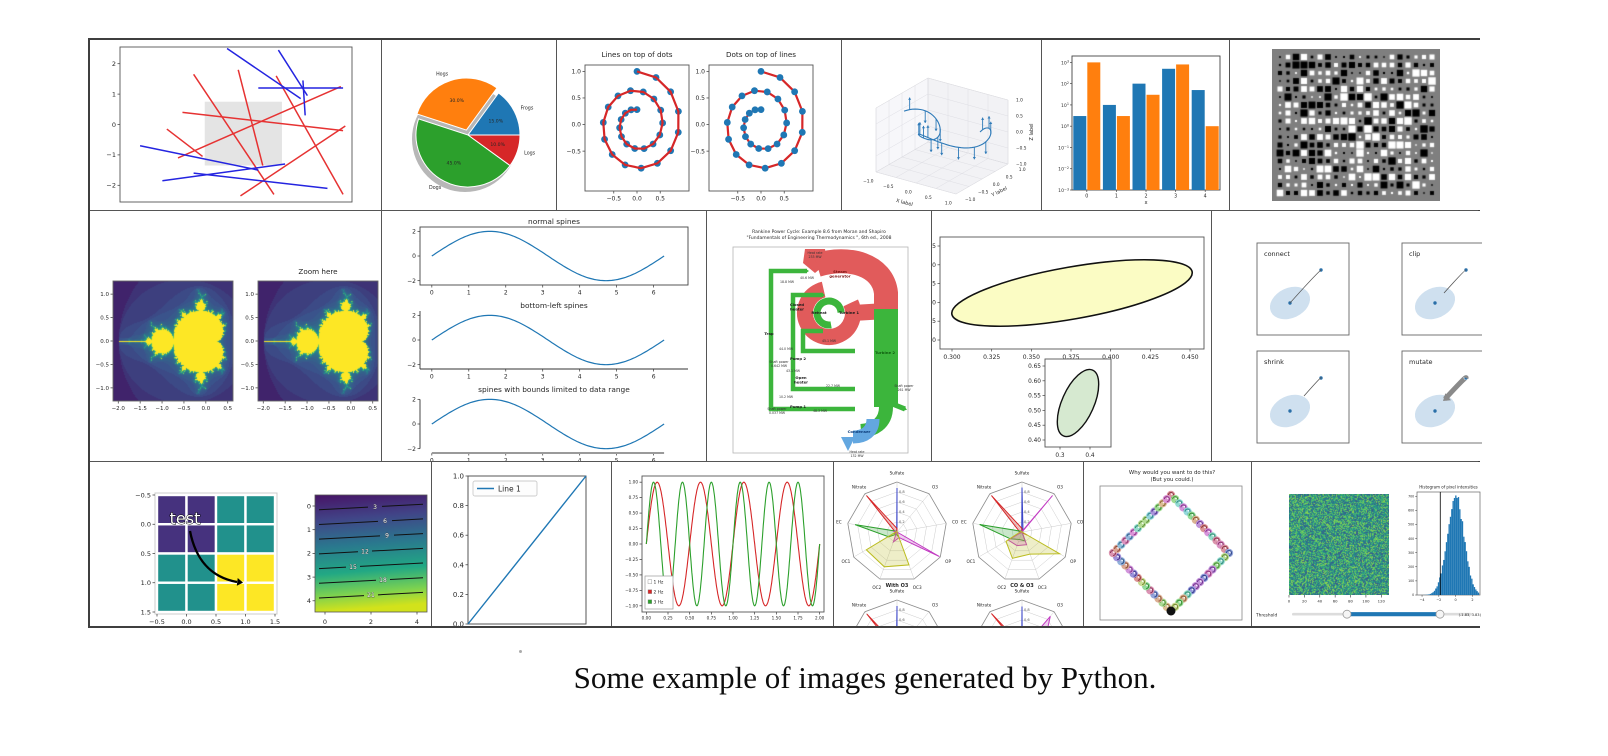 This screenshot has width=1608, height=756. What do you see at coordinates (1347, 614) in the screenshot?
I see `slider-handle-low` at bounding box center [1347, 614].